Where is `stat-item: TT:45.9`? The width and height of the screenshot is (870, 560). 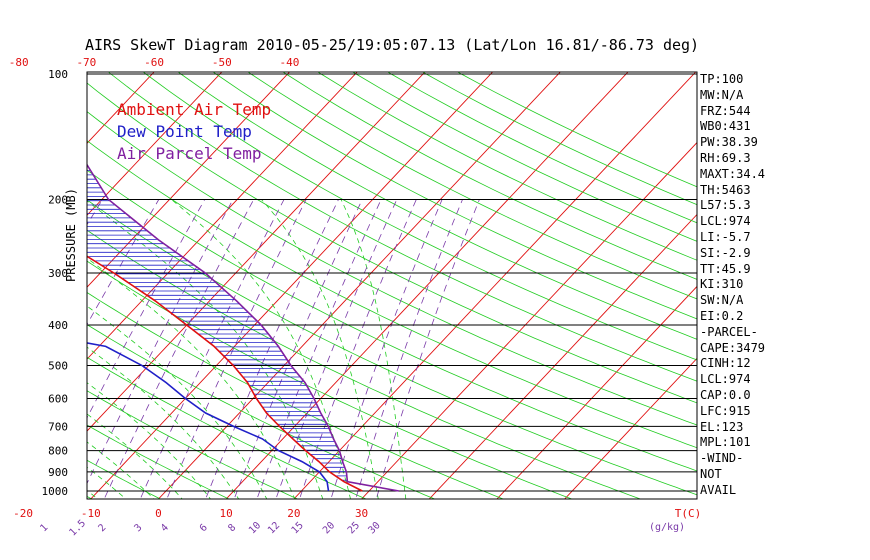
stat-item: TT:45.9 is located at coordinates (725, 268).